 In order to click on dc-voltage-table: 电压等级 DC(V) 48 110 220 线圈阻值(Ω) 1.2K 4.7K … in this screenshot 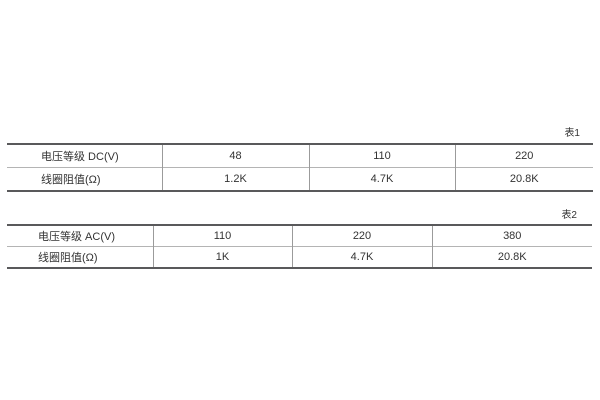, I will do `click(300, 167)`.